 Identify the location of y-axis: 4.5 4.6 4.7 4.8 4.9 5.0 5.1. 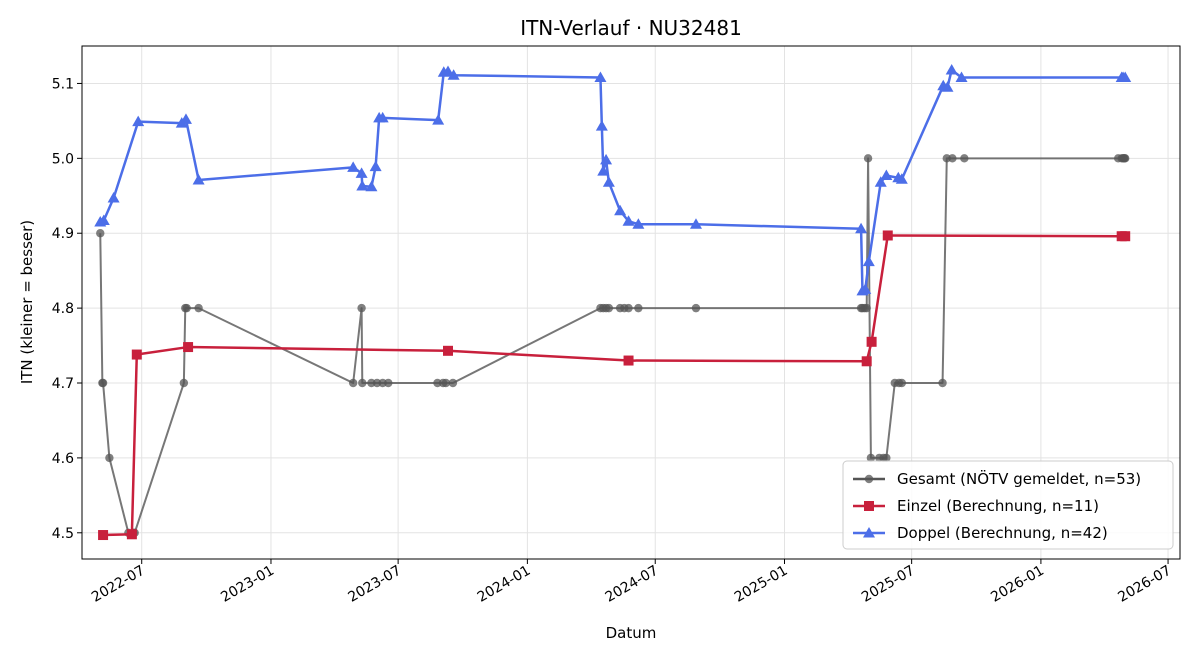
(67, 309).